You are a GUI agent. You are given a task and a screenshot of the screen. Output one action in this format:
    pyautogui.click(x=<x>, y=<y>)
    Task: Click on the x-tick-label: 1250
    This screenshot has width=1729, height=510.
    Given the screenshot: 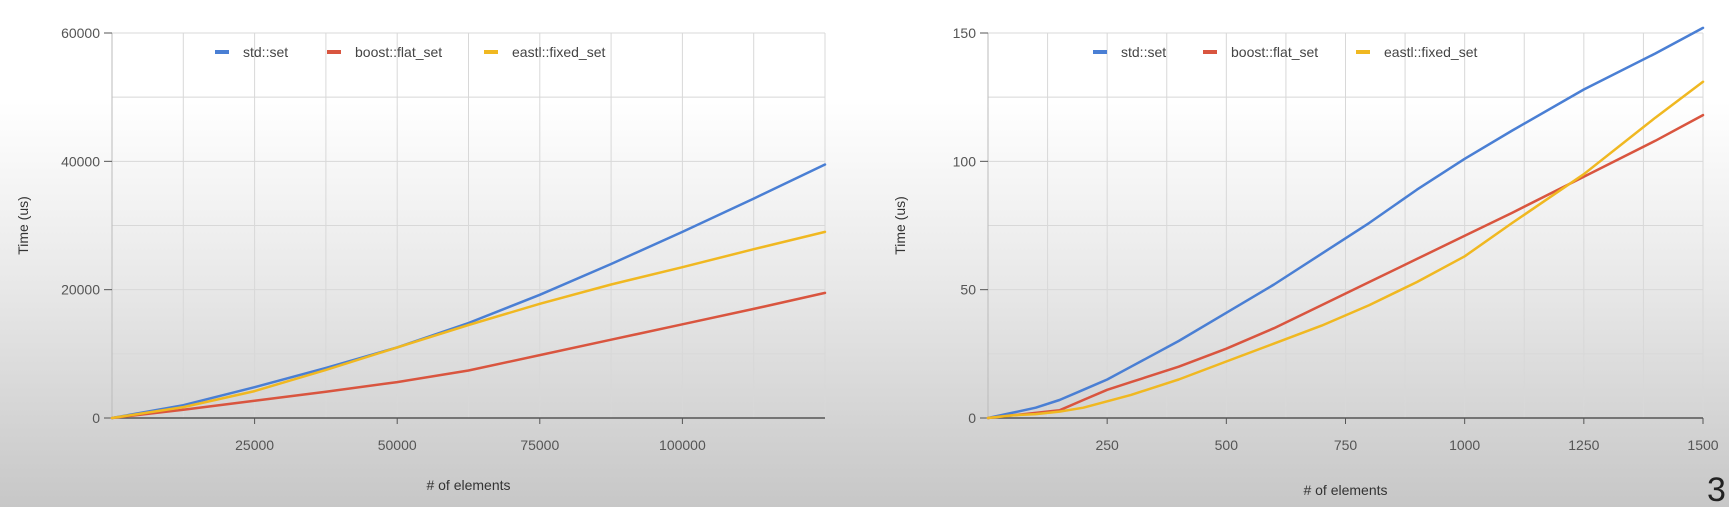 What is the action you would take?
    pyautogui.click(x=1583, y=445)
    